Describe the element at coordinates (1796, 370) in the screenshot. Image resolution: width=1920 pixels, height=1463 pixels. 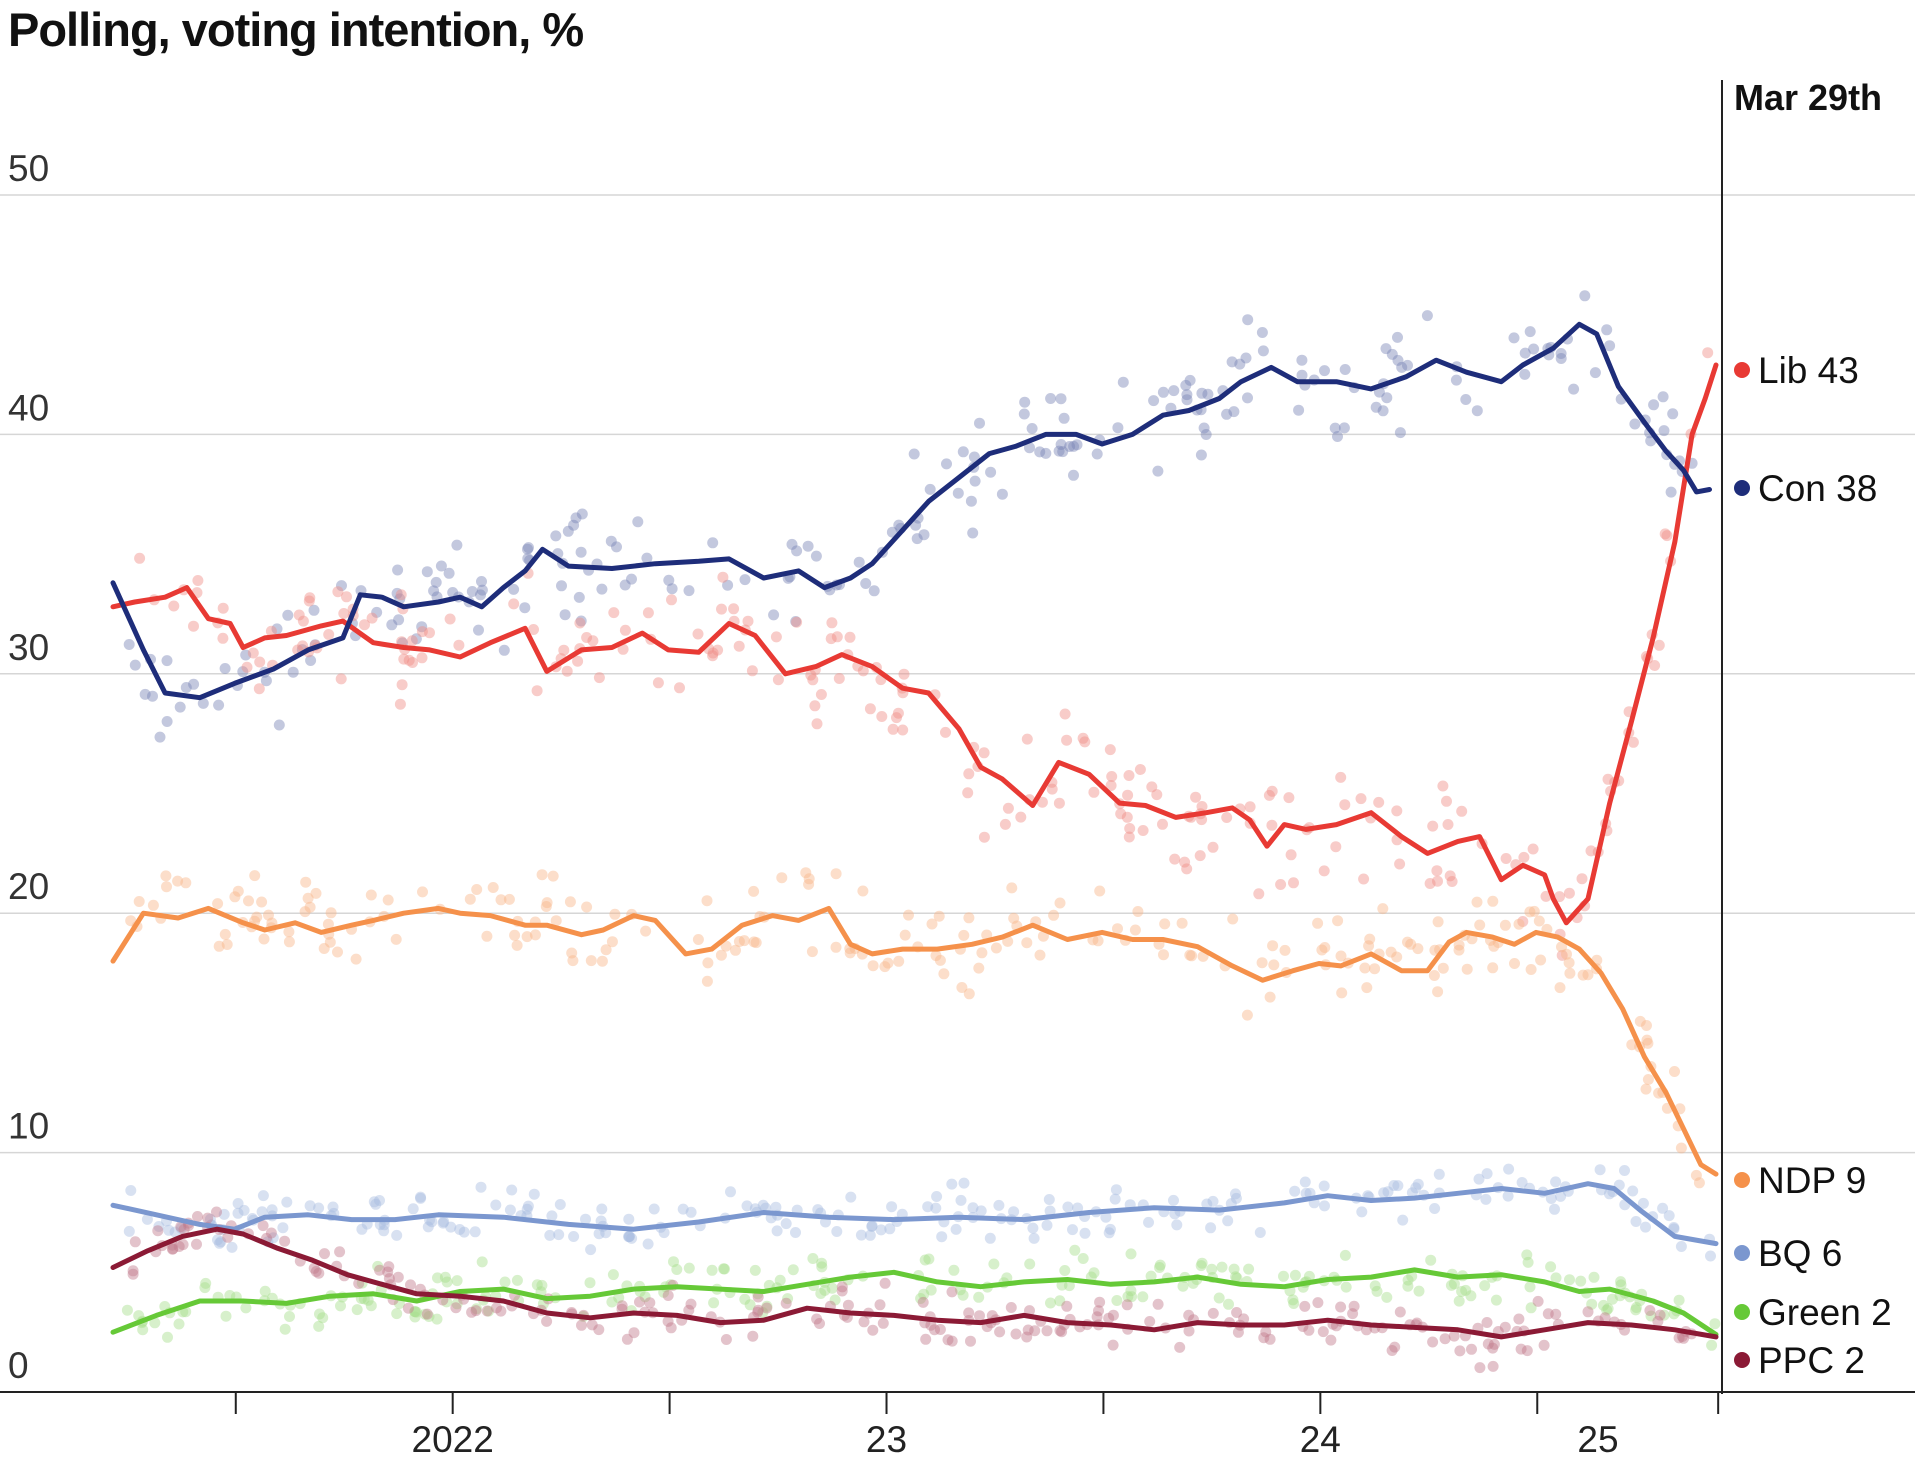
I see `end-label-lib: Lib 43` at that location.